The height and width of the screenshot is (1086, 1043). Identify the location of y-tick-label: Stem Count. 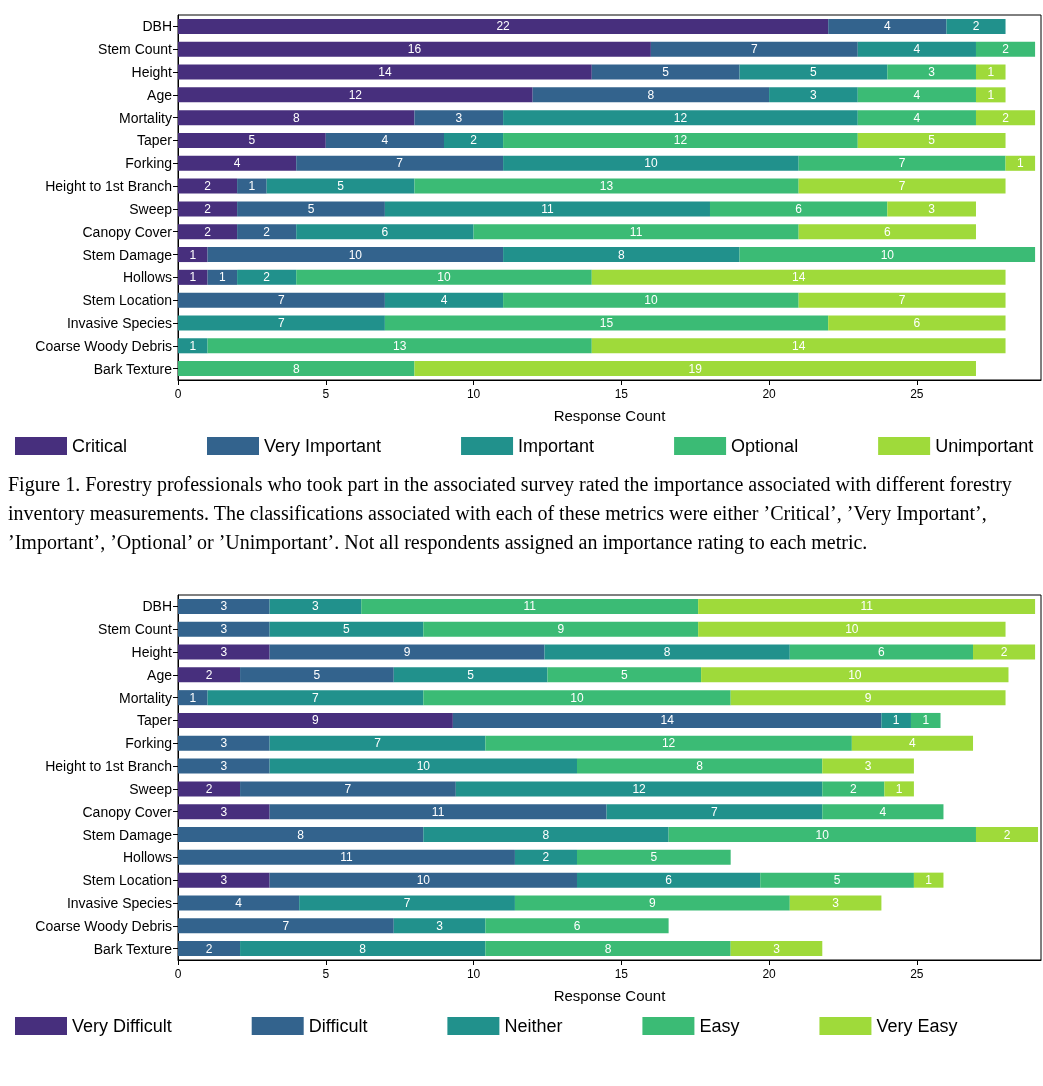
(135, 629).